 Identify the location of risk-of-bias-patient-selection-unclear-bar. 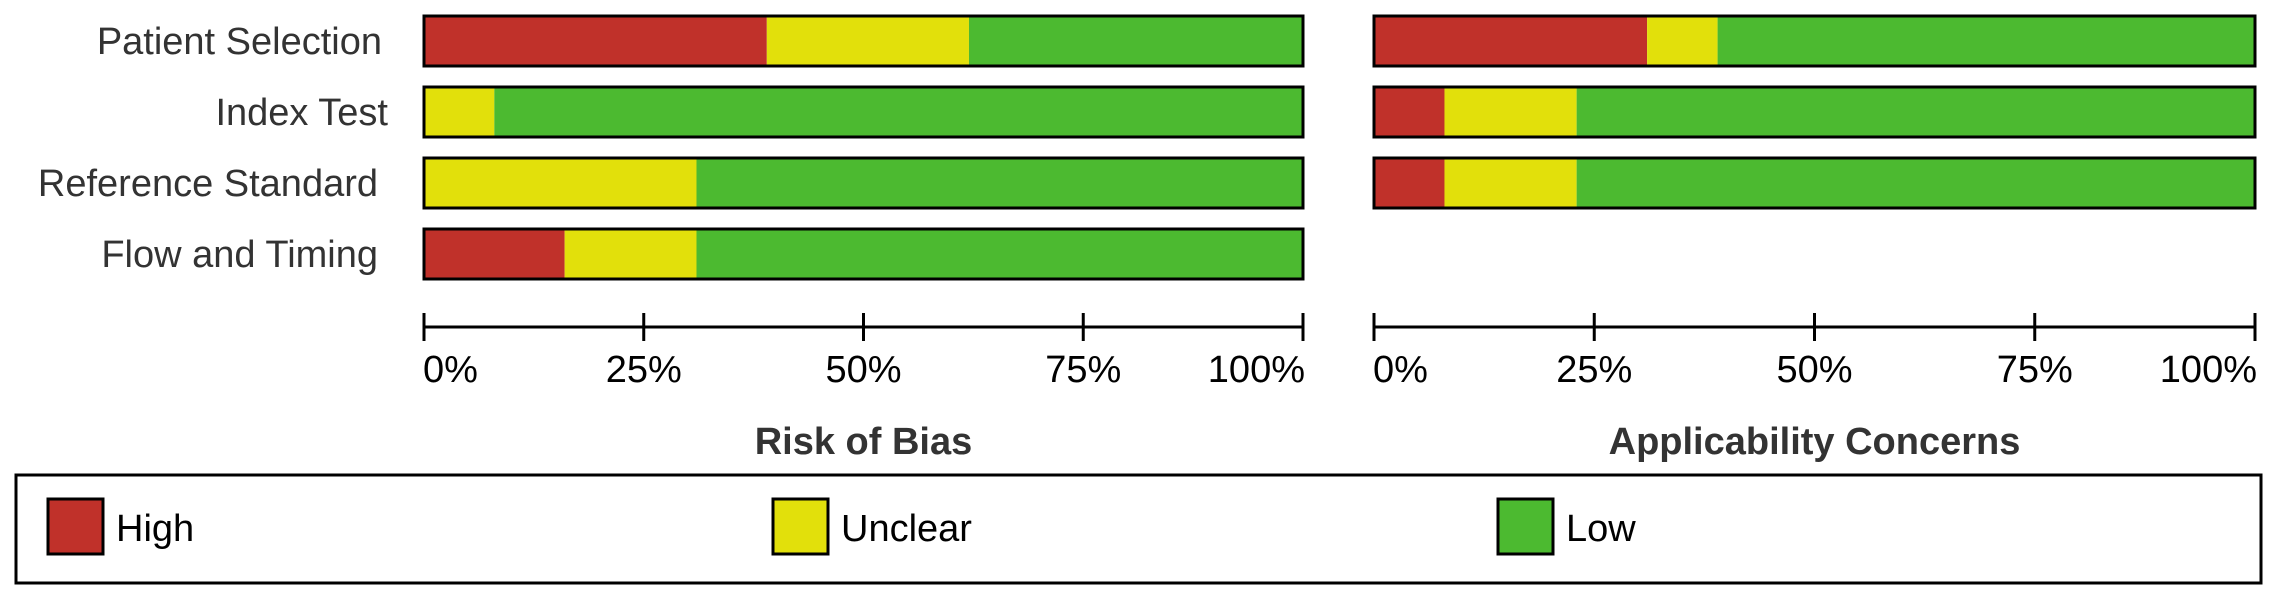
(867, 41).